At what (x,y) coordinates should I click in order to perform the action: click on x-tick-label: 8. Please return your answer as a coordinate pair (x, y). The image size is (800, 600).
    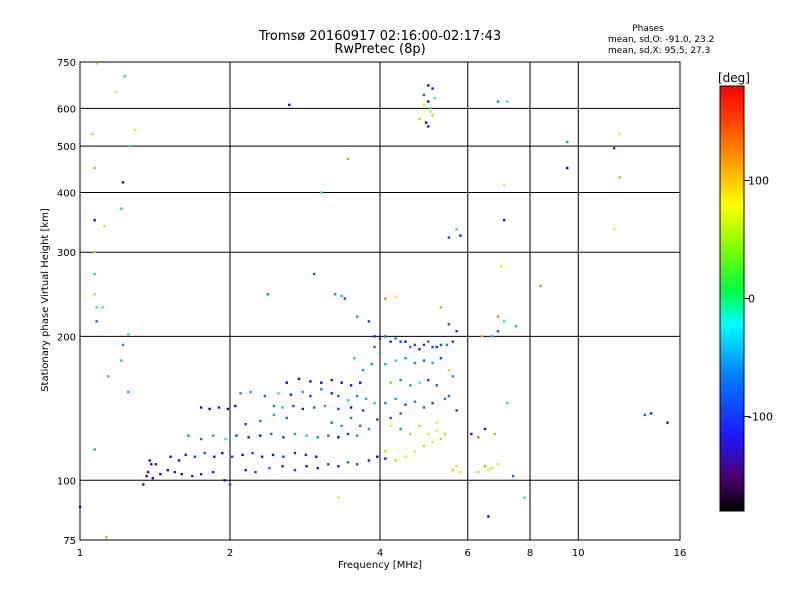
    Looking at the image, I should click on (530, 553).